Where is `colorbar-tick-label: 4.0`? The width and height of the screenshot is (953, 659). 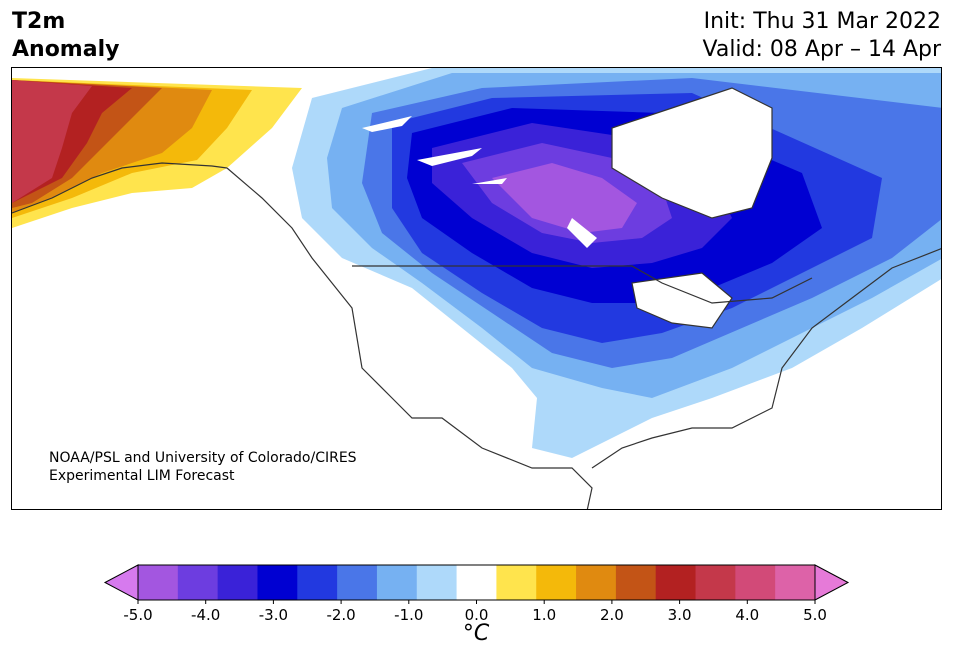 colorbar-tick-label: 4.0 is located at coordinates (747, 615).